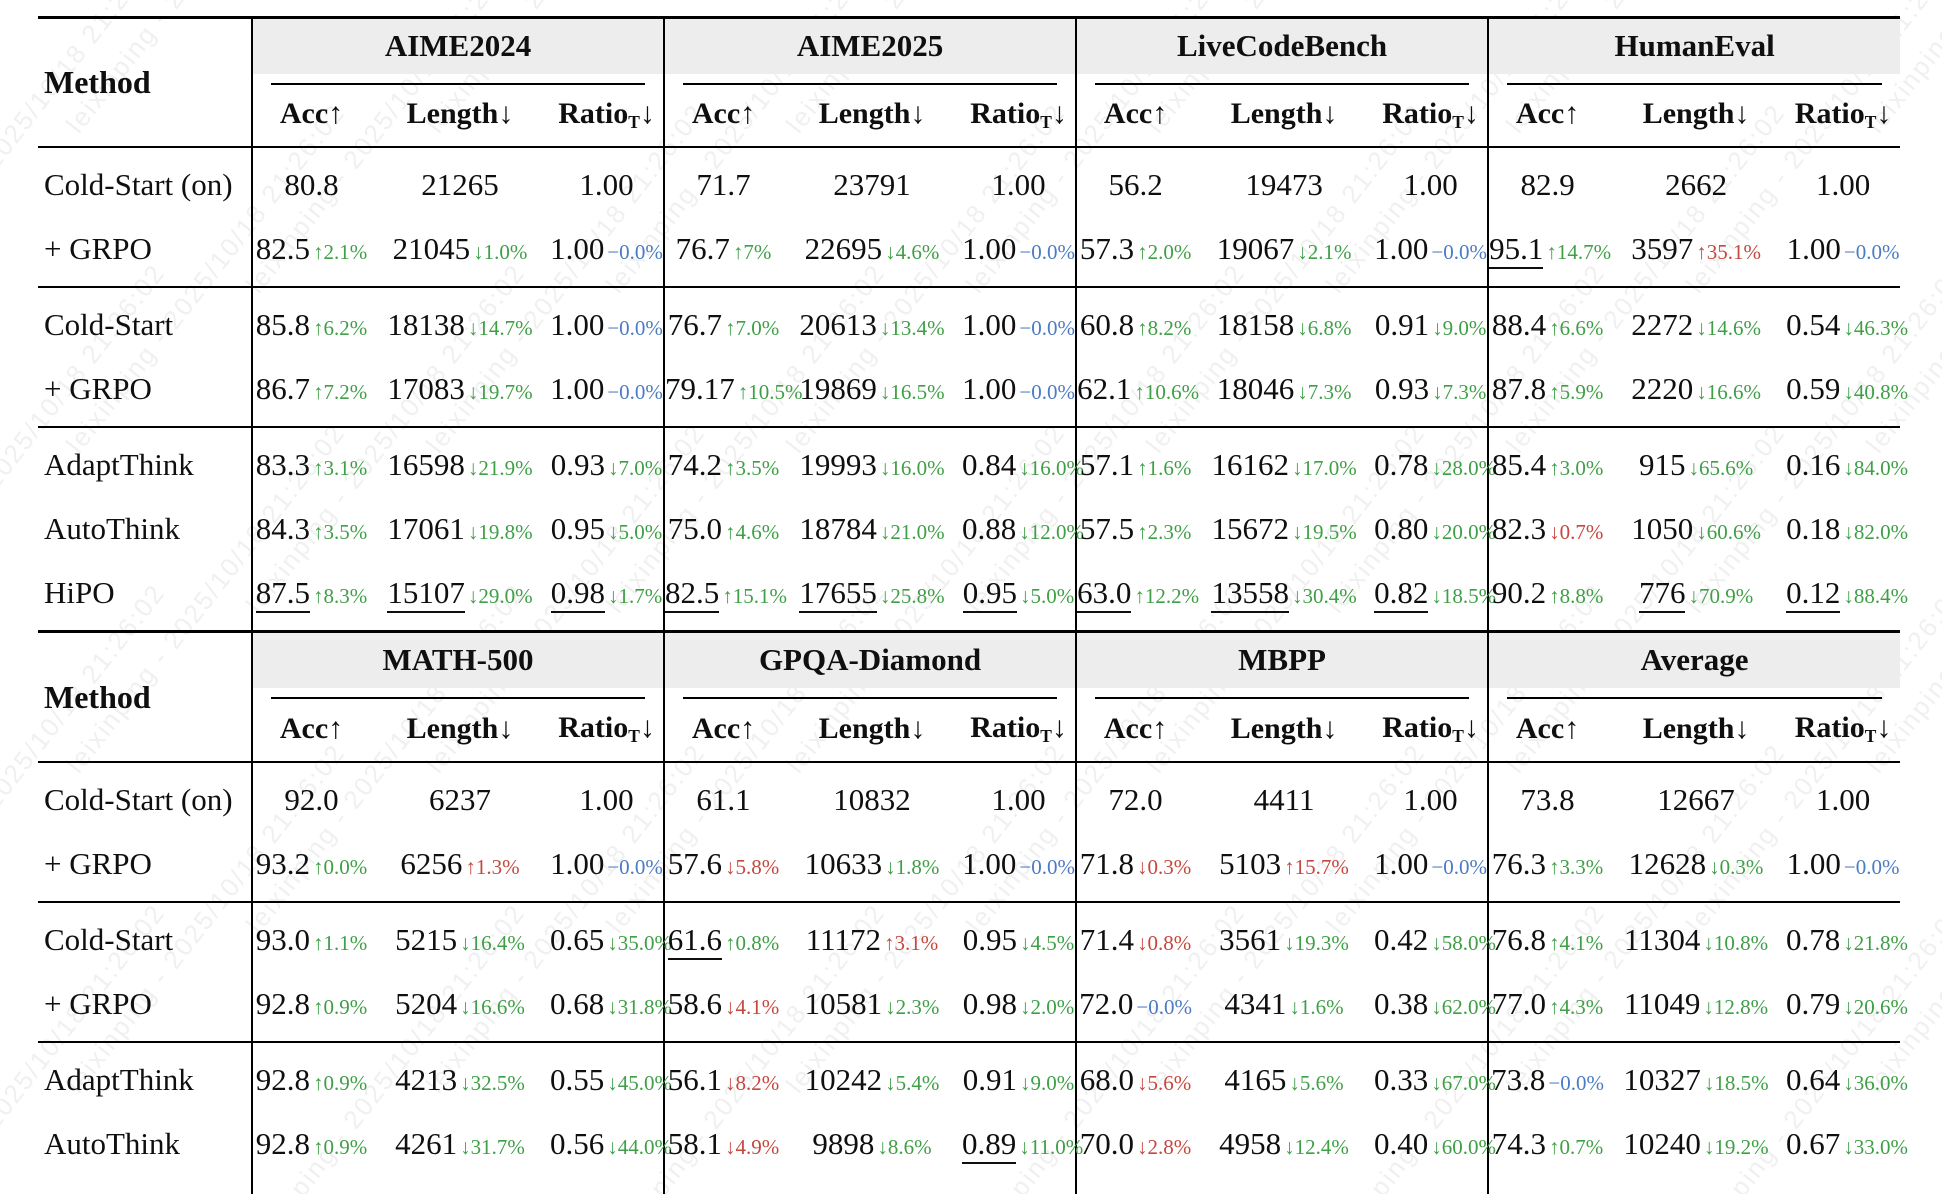 This screenshot has width=1942, height=1194. What do you see at coordinates (1284, 322) in the screenshot?
I see `metric-cell: 18158 ↓6.8%` at bounding box center [1284, 322].